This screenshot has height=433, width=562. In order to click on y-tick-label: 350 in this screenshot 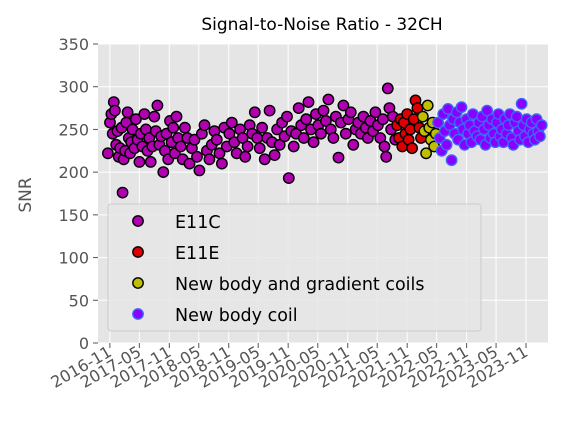, I will do `click(73, 44)`.